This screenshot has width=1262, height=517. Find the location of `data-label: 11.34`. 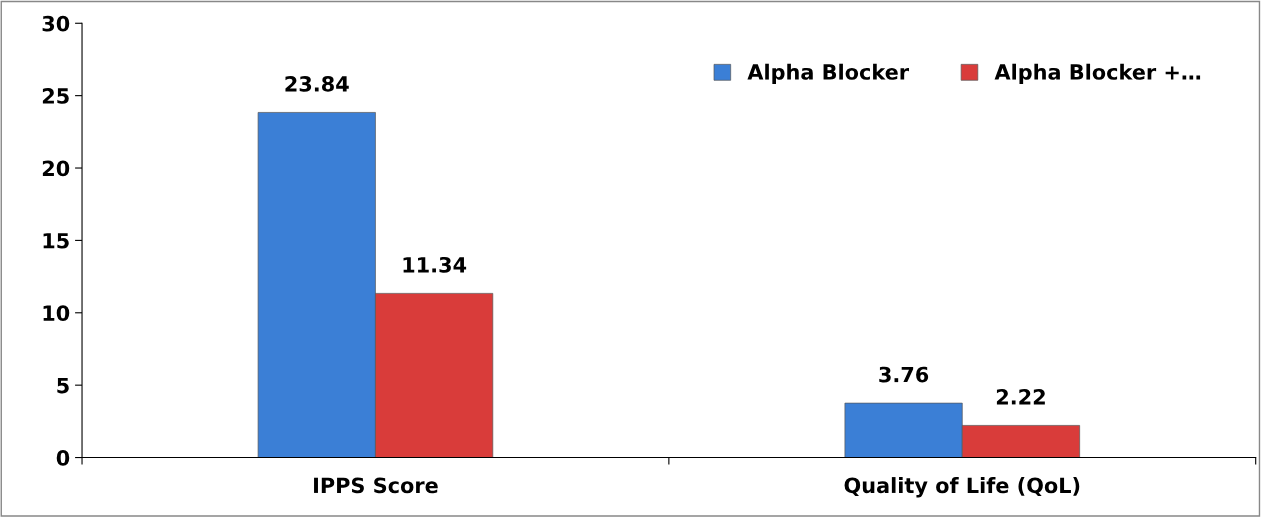

data-label: 11.34 is located at coordinates (435, 264).